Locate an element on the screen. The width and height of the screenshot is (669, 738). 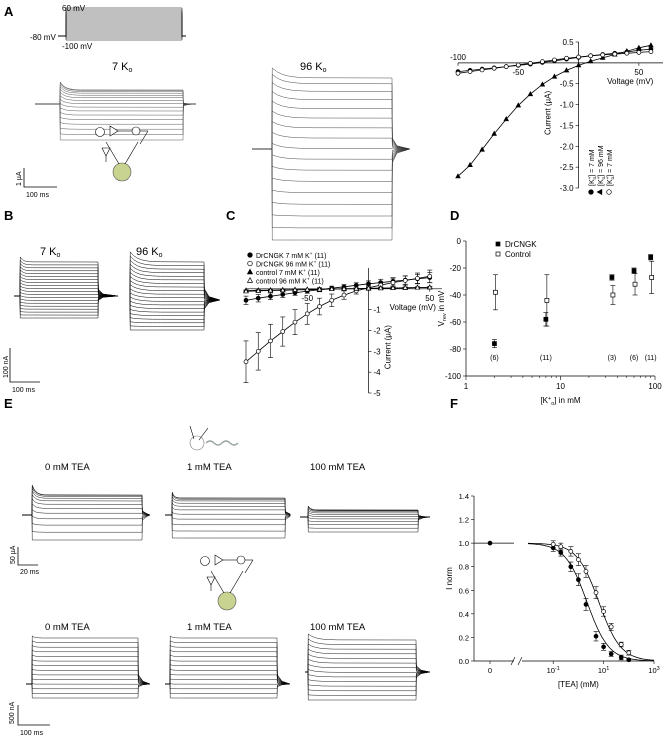
y-tick-label: 0.0 is located at coordinates (464, 661).